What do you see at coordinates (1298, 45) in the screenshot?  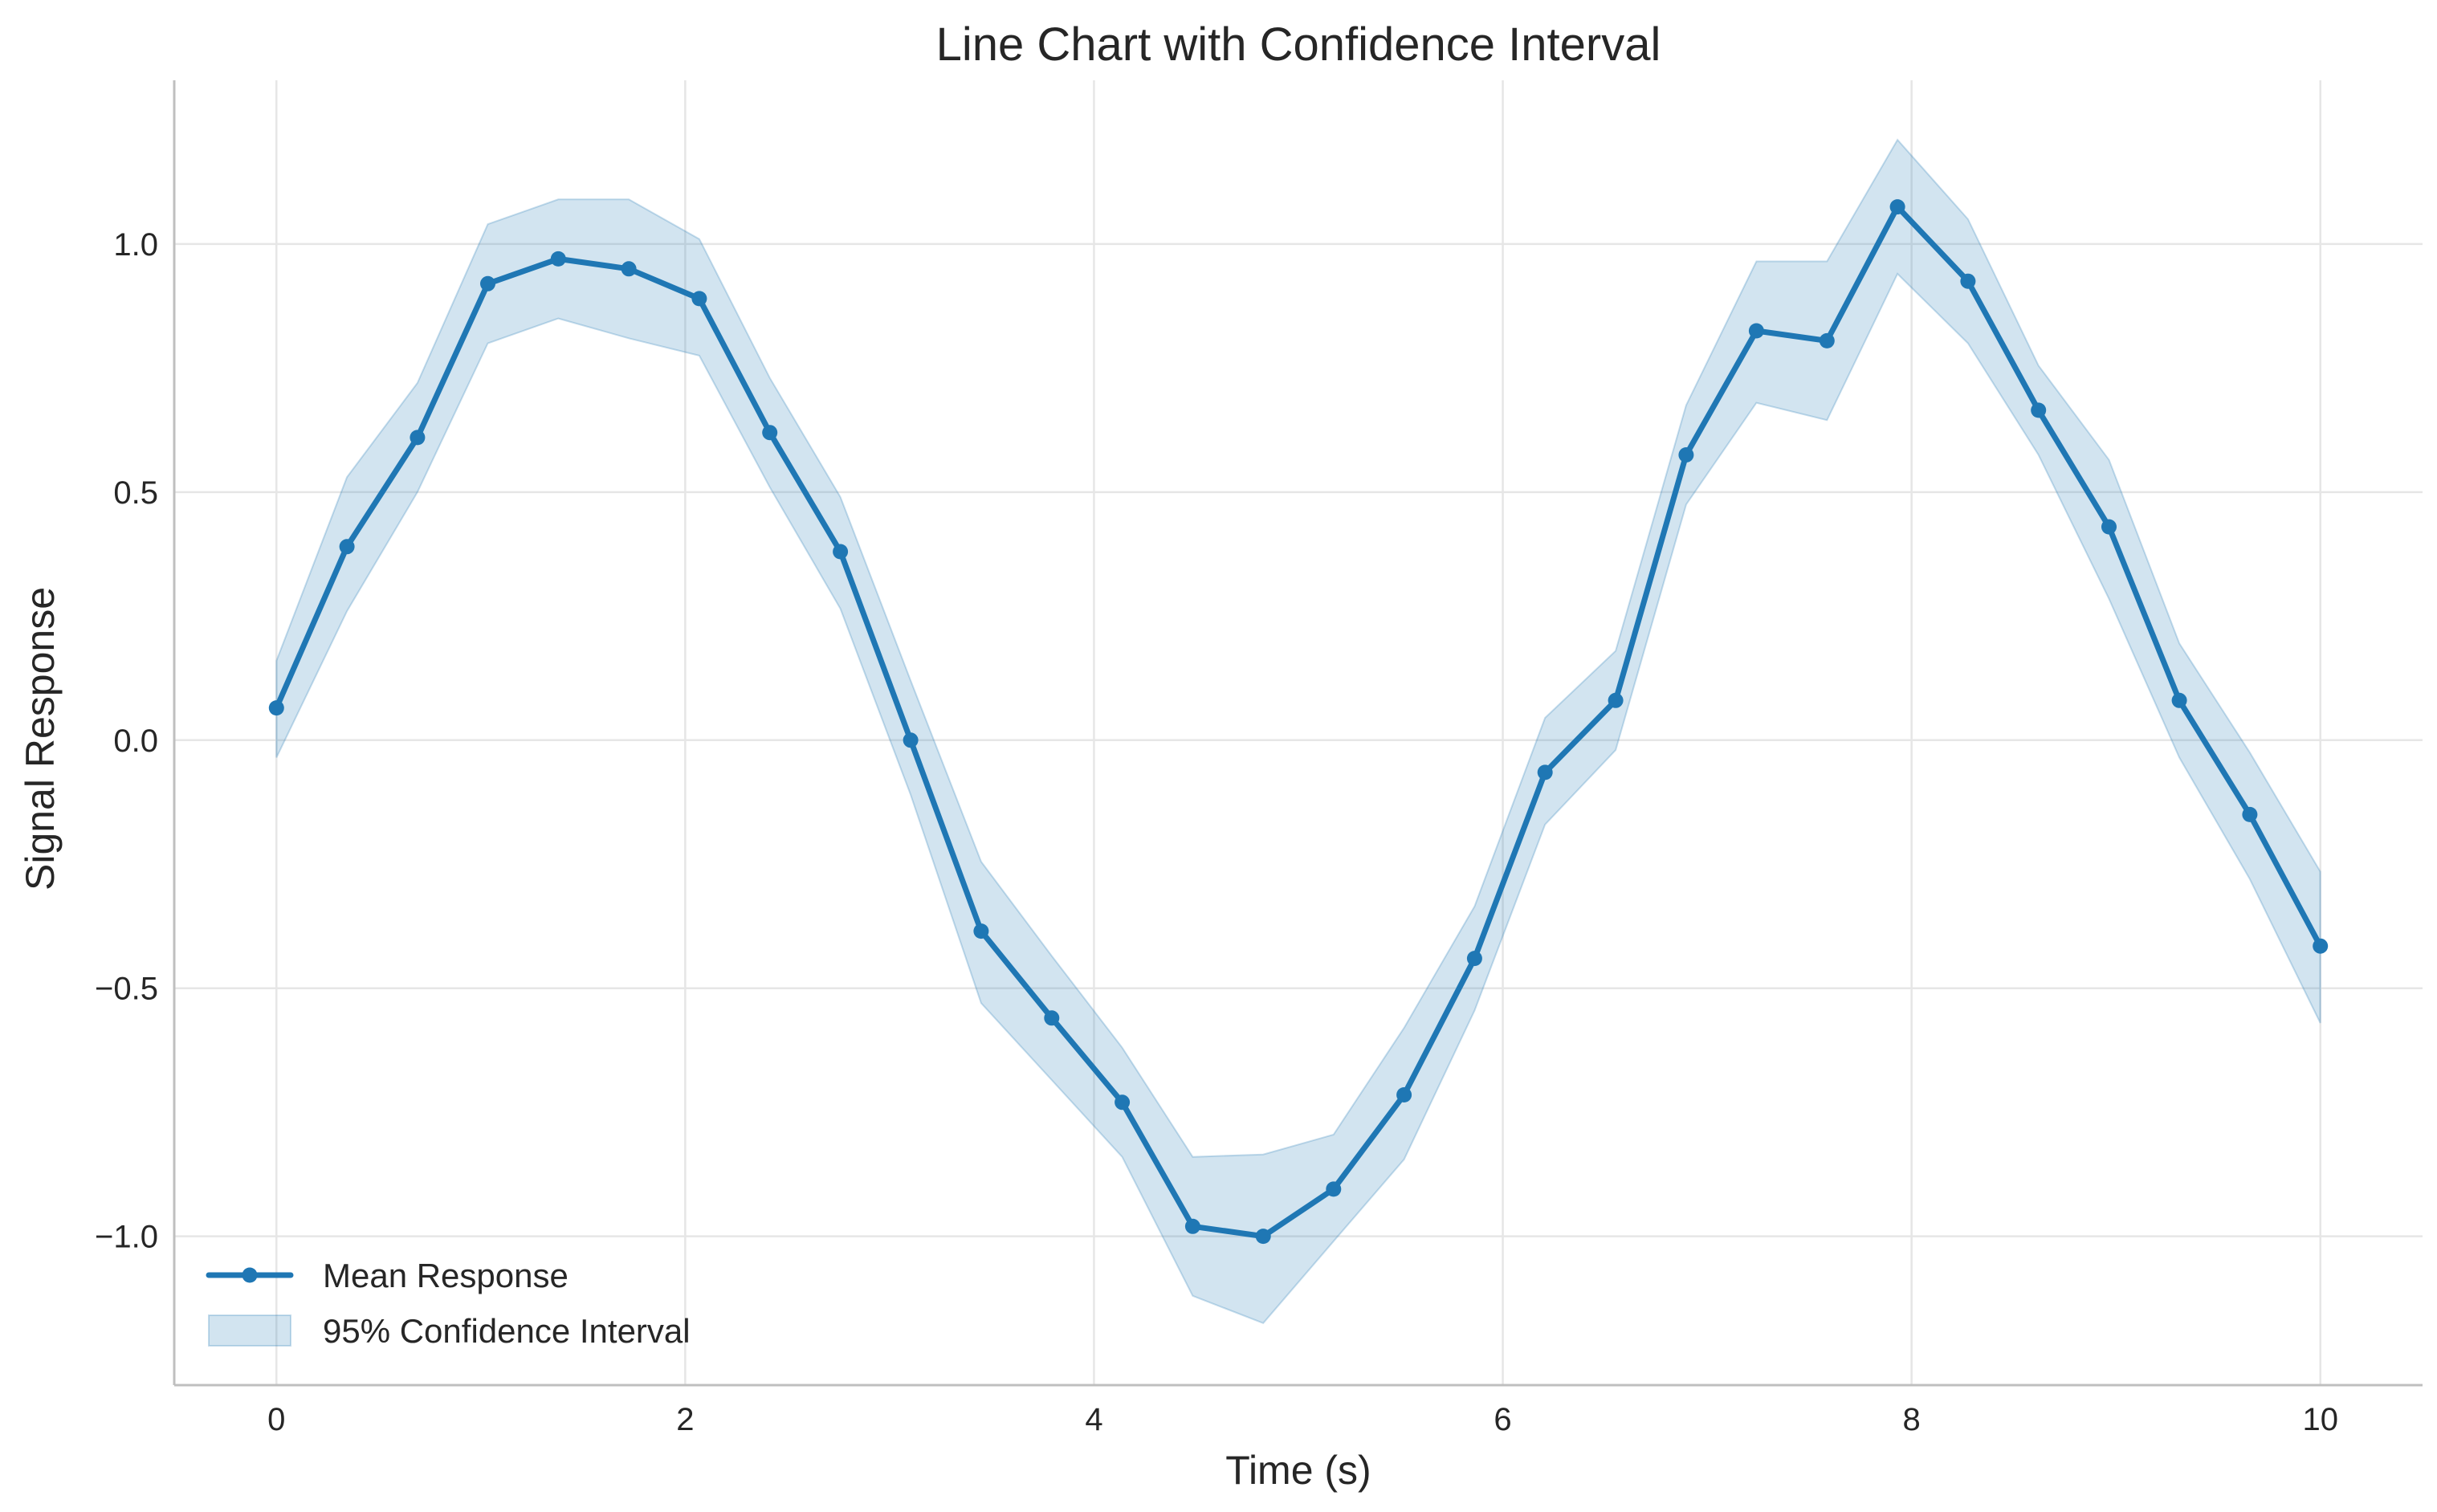 I see `chart-title: Line Chart with Confidence Interval` at bounding box center [1298, 45].